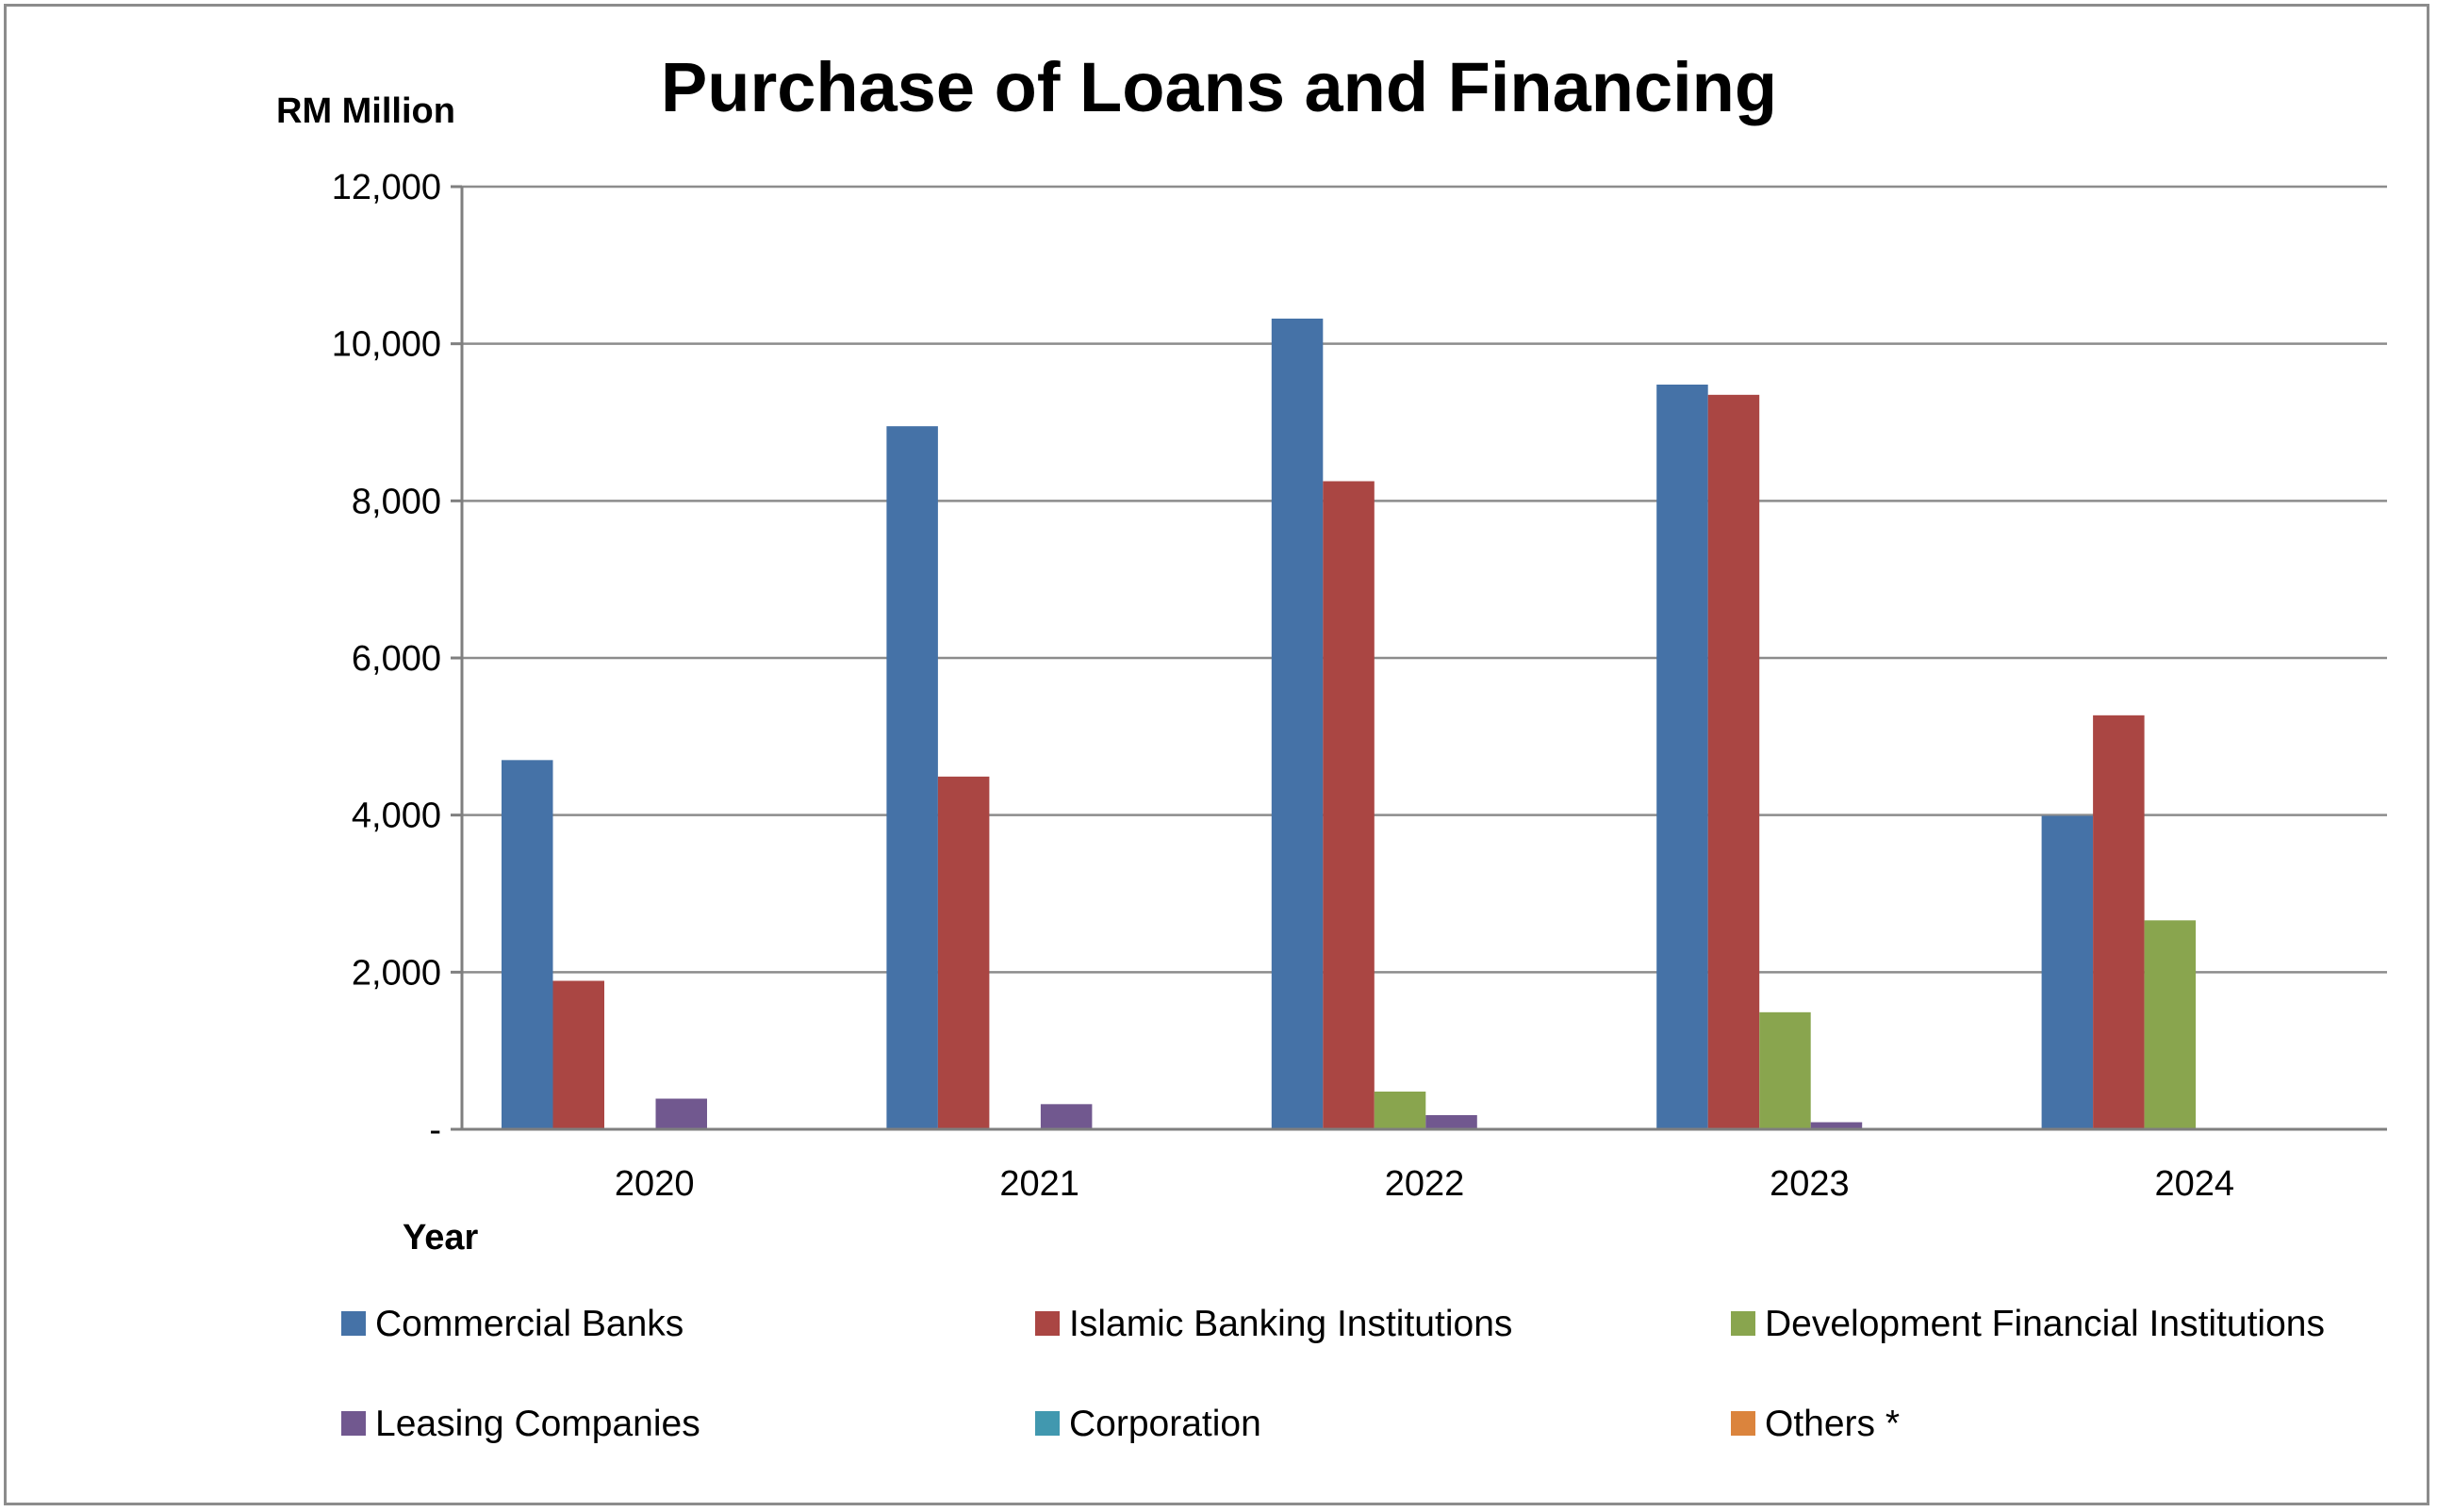 Image resolution: width=2437 pixels, height=1512 pixels. What do you see at coordinates (397, 659) in the screenshot?
I see `y-tick-label: 6,000` at bounding box center [397, 659].